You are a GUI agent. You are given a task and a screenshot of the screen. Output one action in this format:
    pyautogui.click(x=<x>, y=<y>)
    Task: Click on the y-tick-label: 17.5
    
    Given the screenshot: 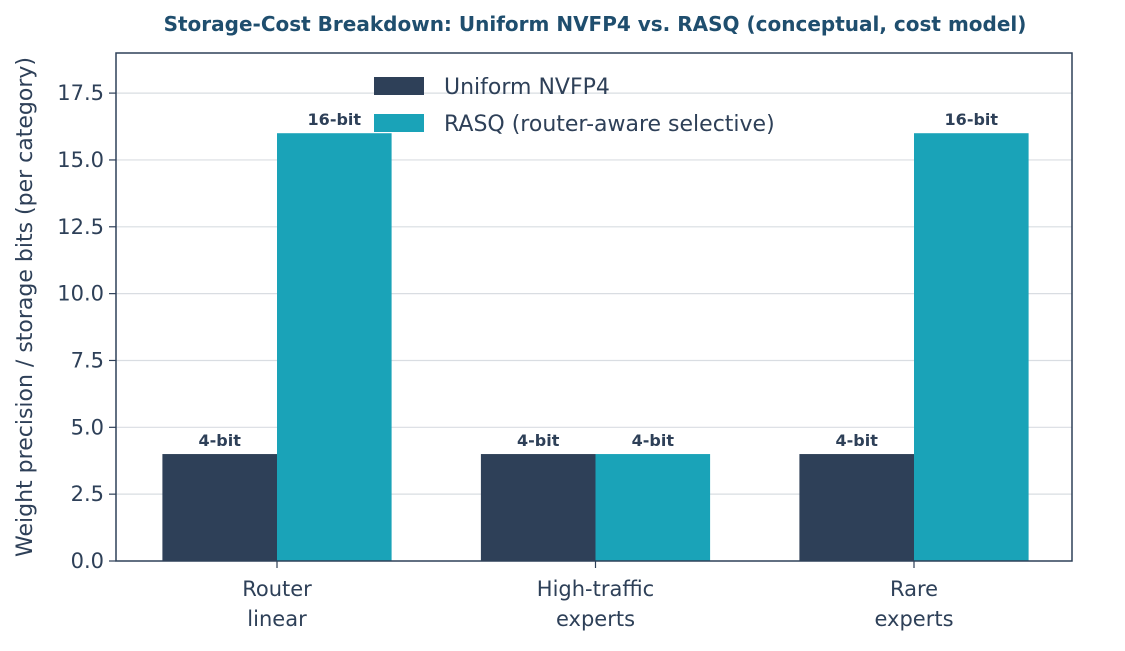 What is the action you would take?
    pyautogui.click(x=80, y=93)
    